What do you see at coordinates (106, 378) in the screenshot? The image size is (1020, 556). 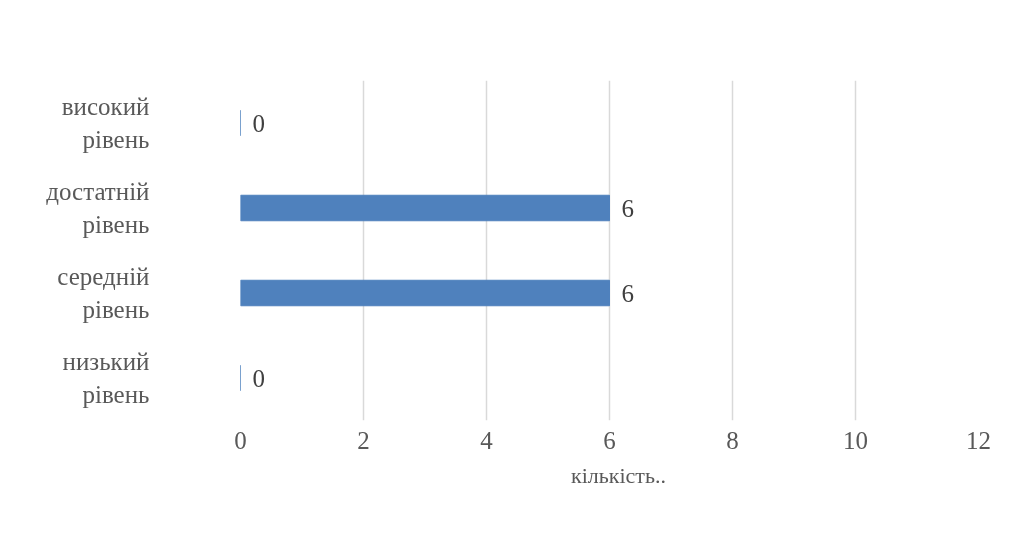 I see `y-tick-label: низький рівень` at bounding box center [106, 378].